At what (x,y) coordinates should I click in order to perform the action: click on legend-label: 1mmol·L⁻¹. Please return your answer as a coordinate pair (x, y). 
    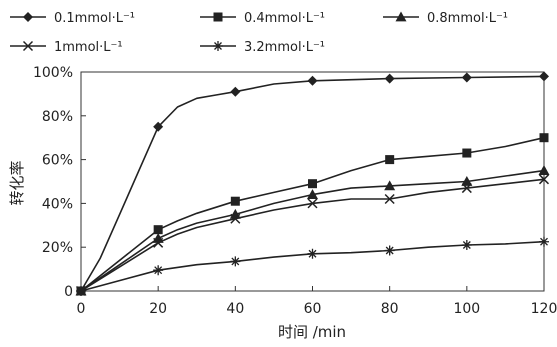
    Looking at the image, I should click on (88, 47).